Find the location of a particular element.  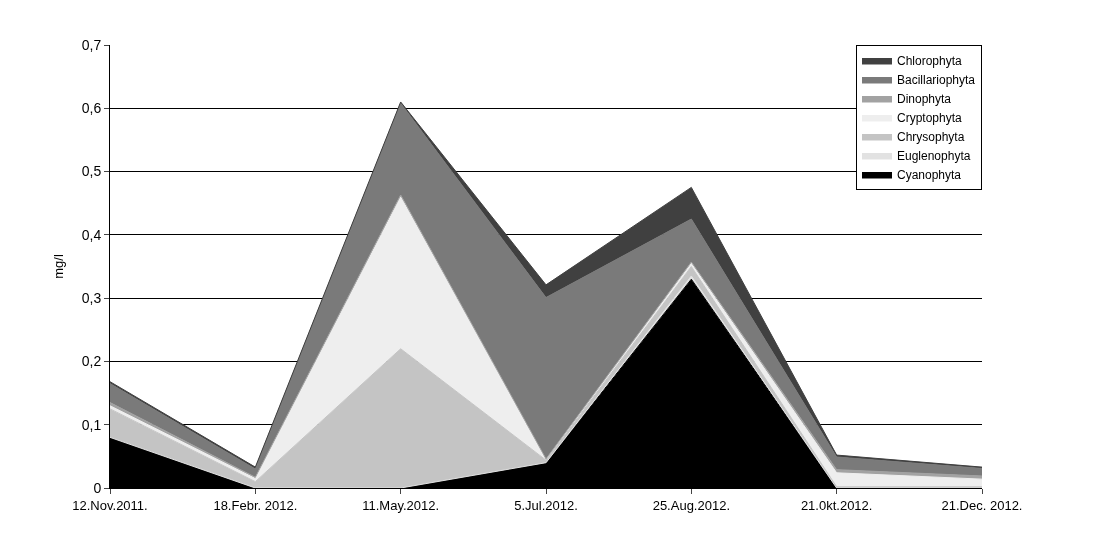

x-tick-label: 12.Nov.2011. is located at coordinates (110, 505).